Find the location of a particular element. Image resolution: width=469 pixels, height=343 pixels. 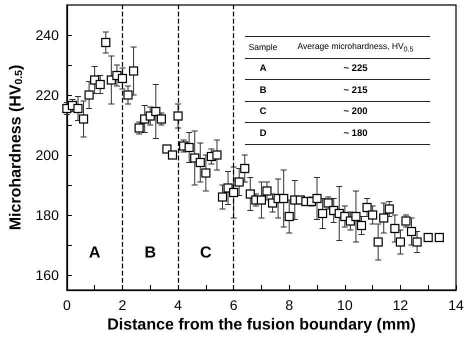

y-tick-label: 200 is located at coordinates (48, 155).